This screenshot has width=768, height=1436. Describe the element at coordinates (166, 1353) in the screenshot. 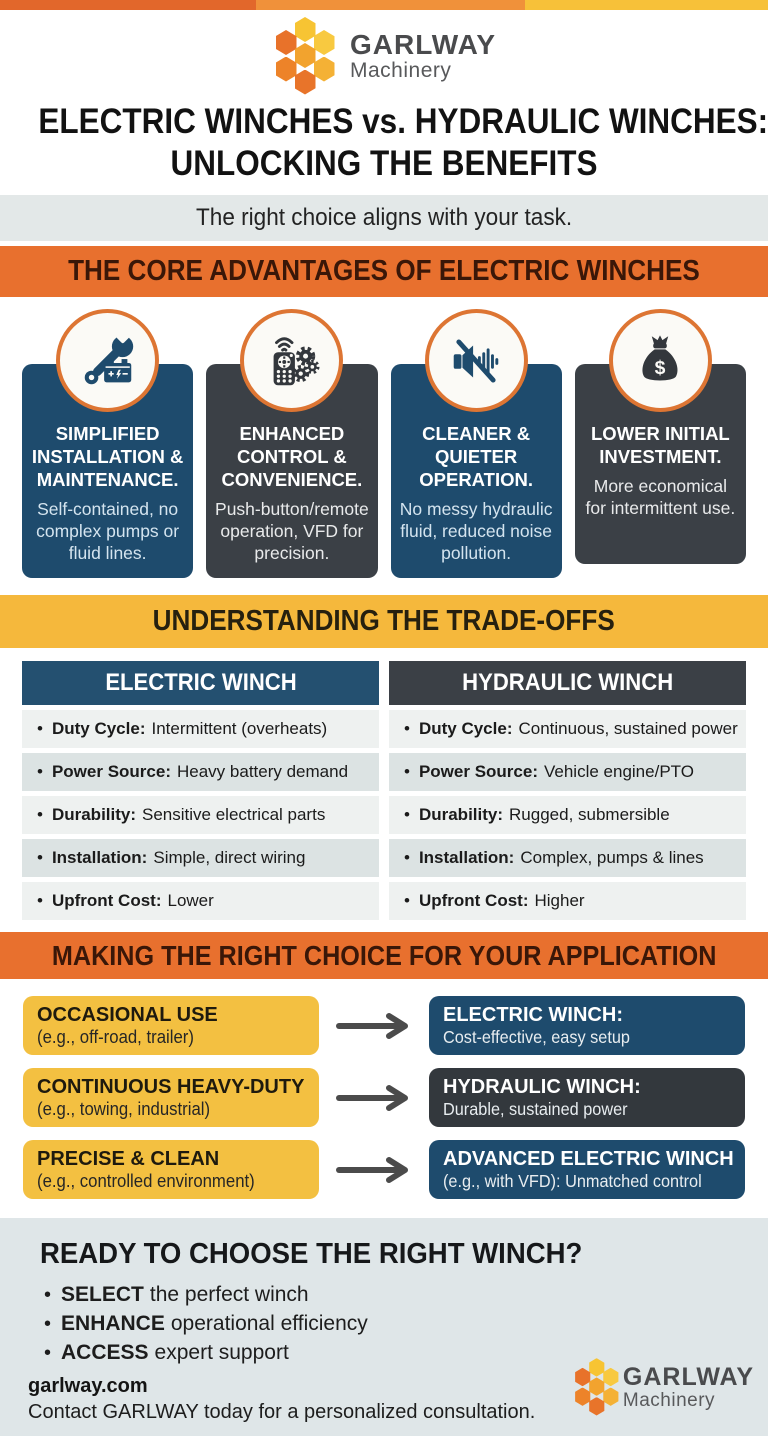

I see `cta-bullet: • ACCESS expert support` at that location.